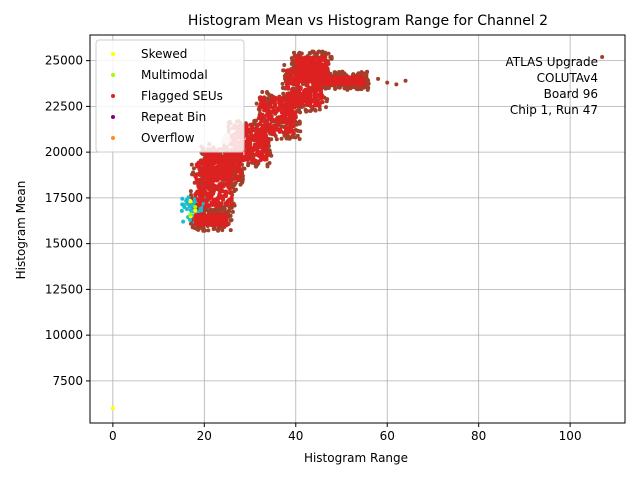 This screenshot has width=640, height=480. What do you see at coordinates (64, 152) in the screenshot?
I see `y-tick-label: 20000` at bounding box center [64, 152].